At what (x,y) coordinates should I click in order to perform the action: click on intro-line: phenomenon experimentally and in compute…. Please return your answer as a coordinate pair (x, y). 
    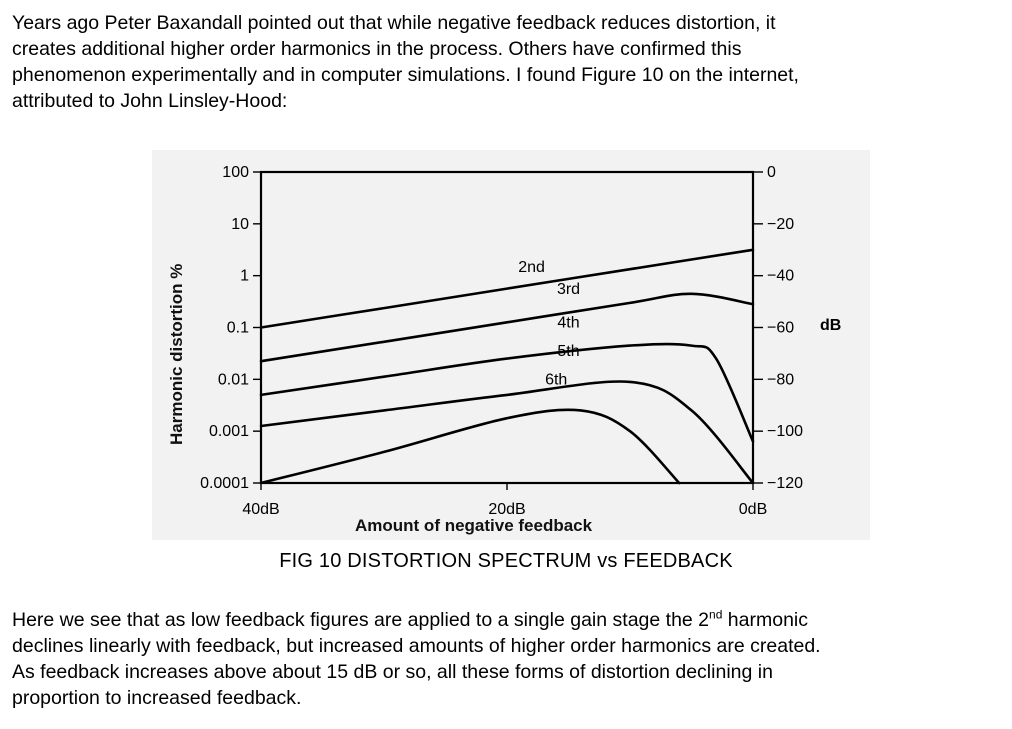
    Looking at the image, I should click on (405, 75).